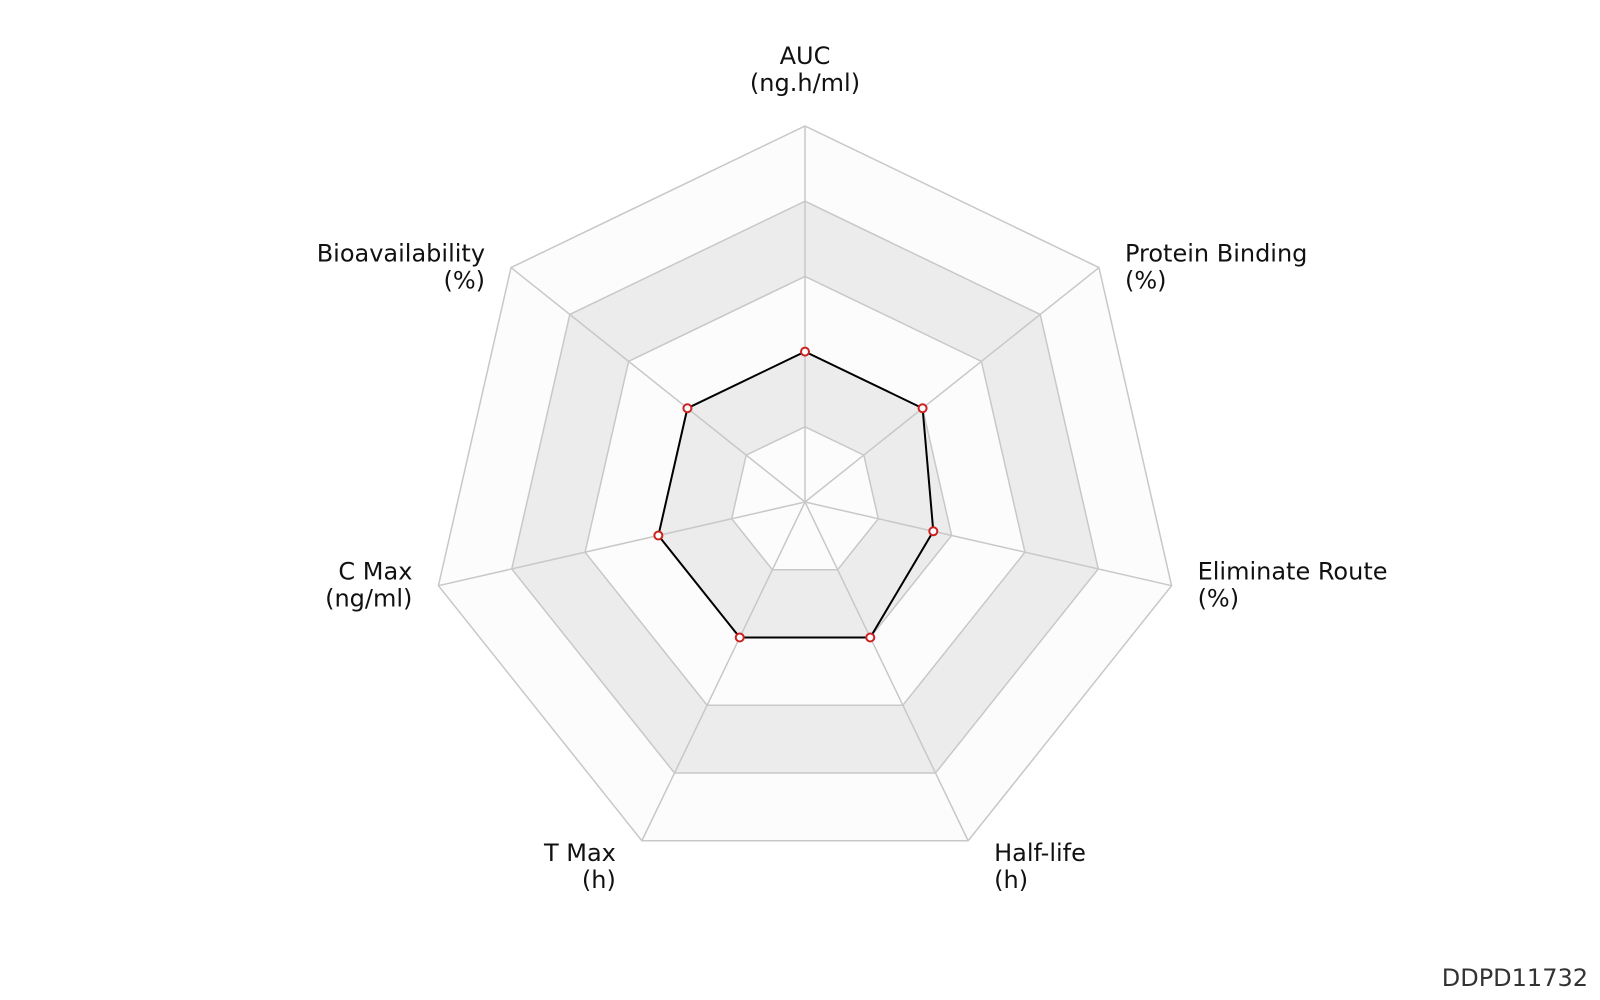 The image size is (1600, 1000). I want to click on axis-label-6: Bioavailability (%), so click(401, 267).